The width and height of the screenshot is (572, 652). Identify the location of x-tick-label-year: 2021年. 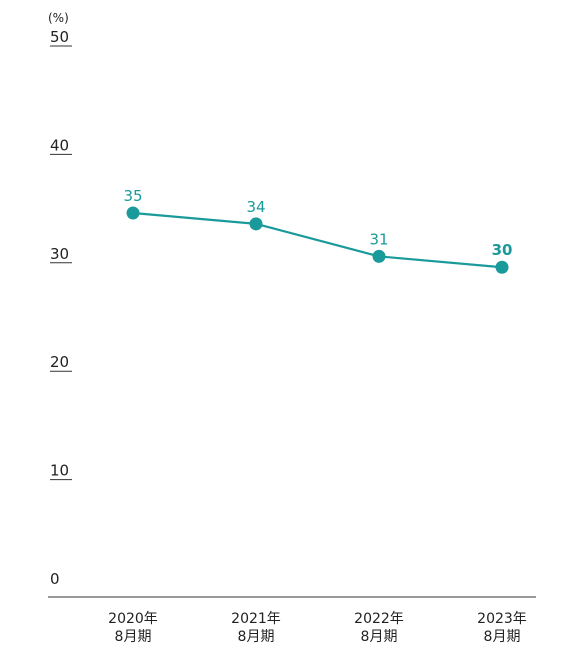
(256, 619).